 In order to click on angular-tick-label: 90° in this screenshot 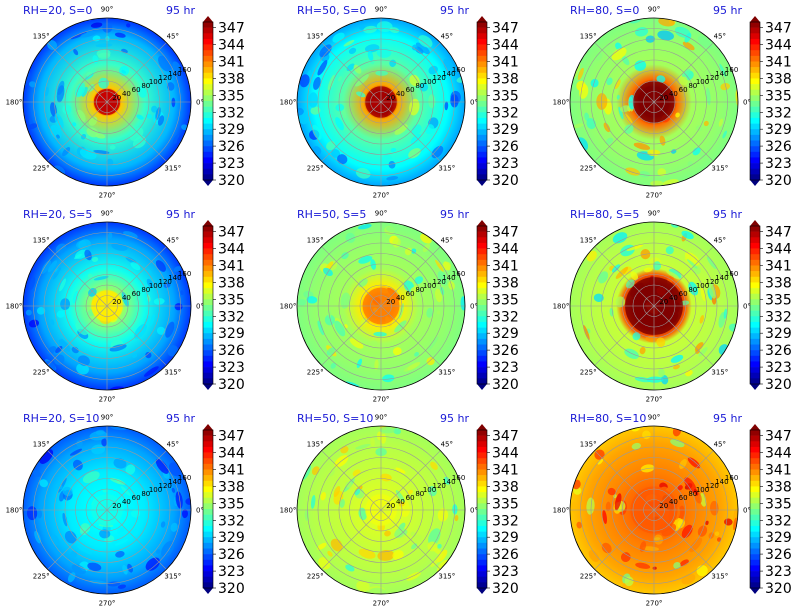, I will do `click(381, 418)`.